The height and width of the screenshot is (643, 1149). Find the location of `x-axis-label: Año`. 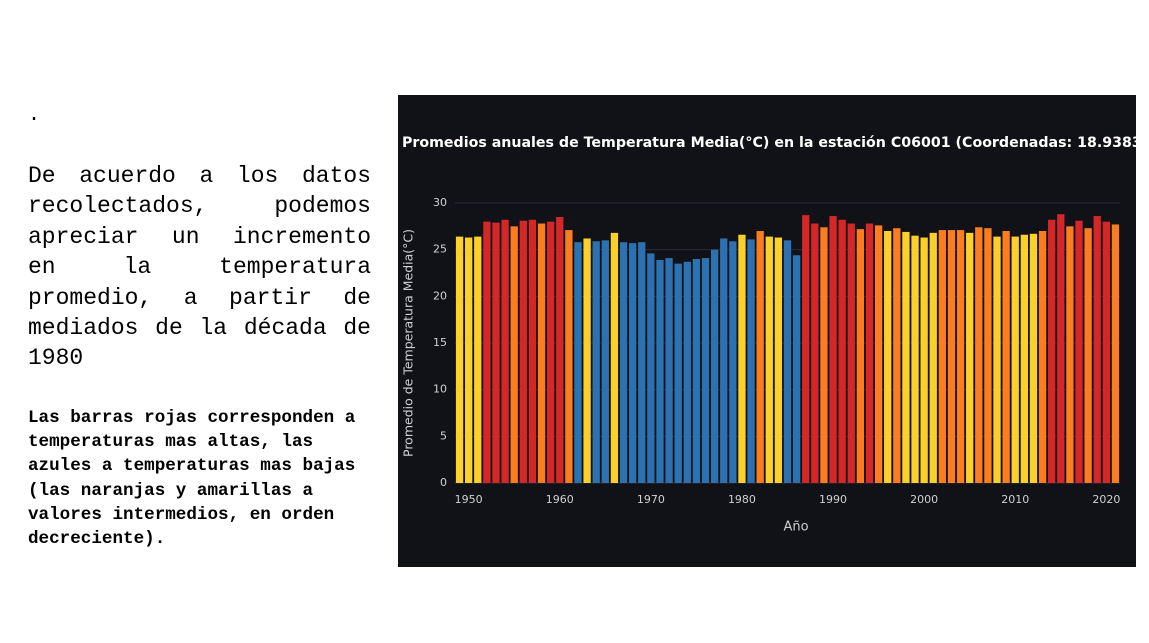

x-axis-label: Año is located at coordinates (795, 527).